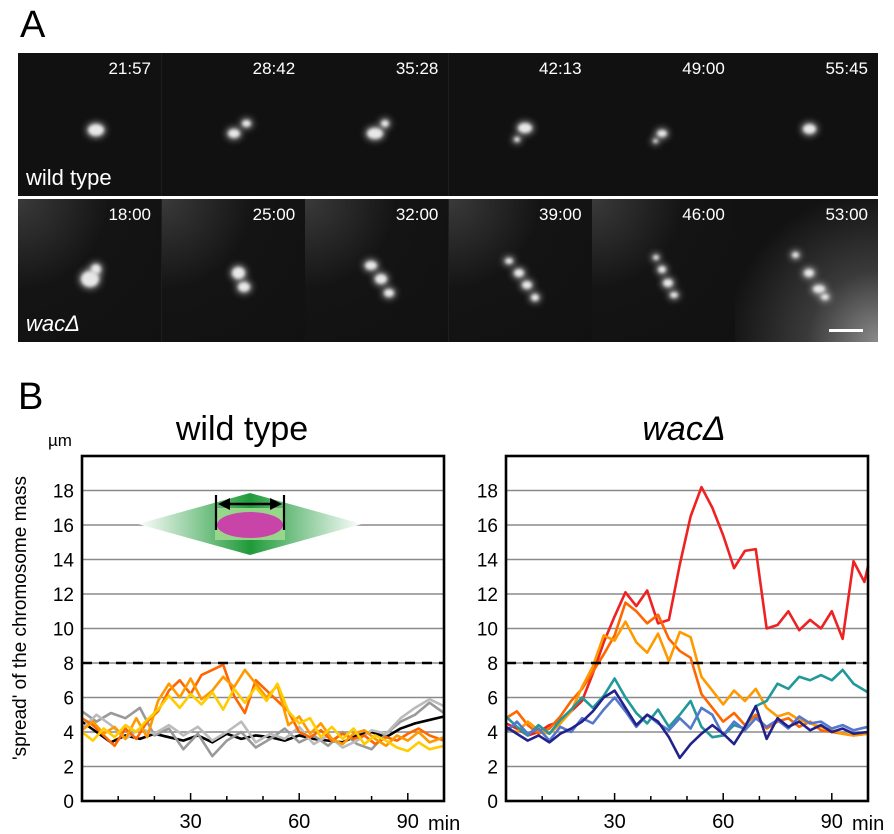 The image size is (894, 834). What do you see at coordinates (274, 68) in the screenshot?
I see `wild-type-timestamp: 28:42` at bounding box center [274, 68].